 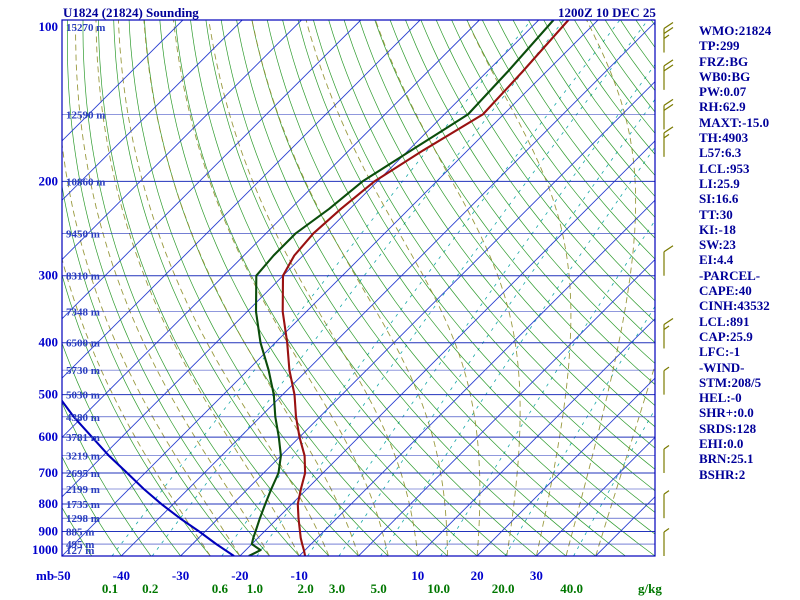 I want to click on axis-label: 600, so click(x=49, y=436).